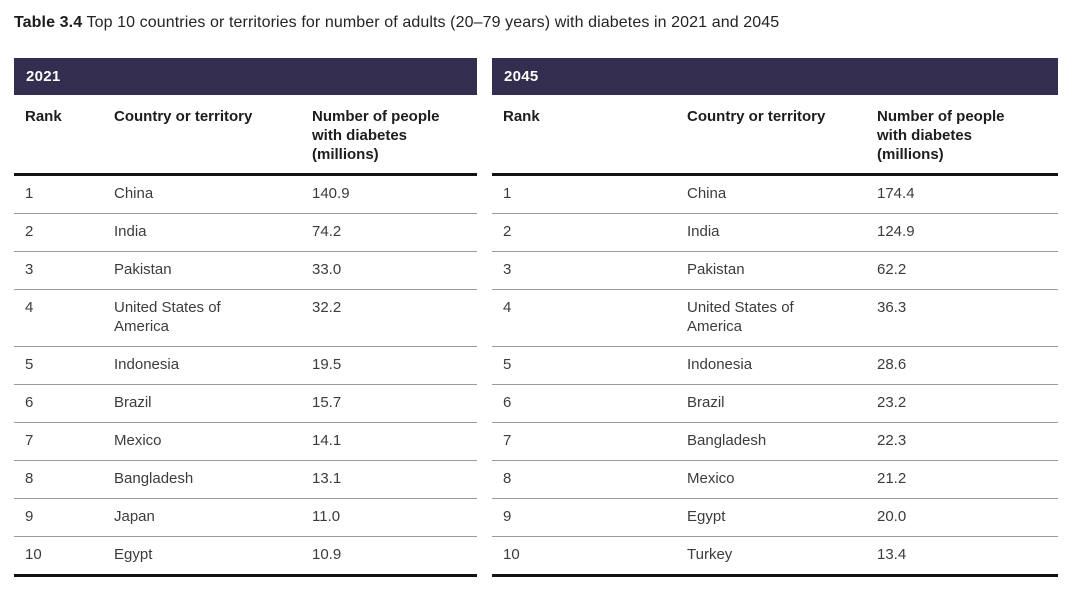 This screenshot has width=1080, height=603. I want to click on table-row: 4 United States of America 36.3, so click(775, 318).